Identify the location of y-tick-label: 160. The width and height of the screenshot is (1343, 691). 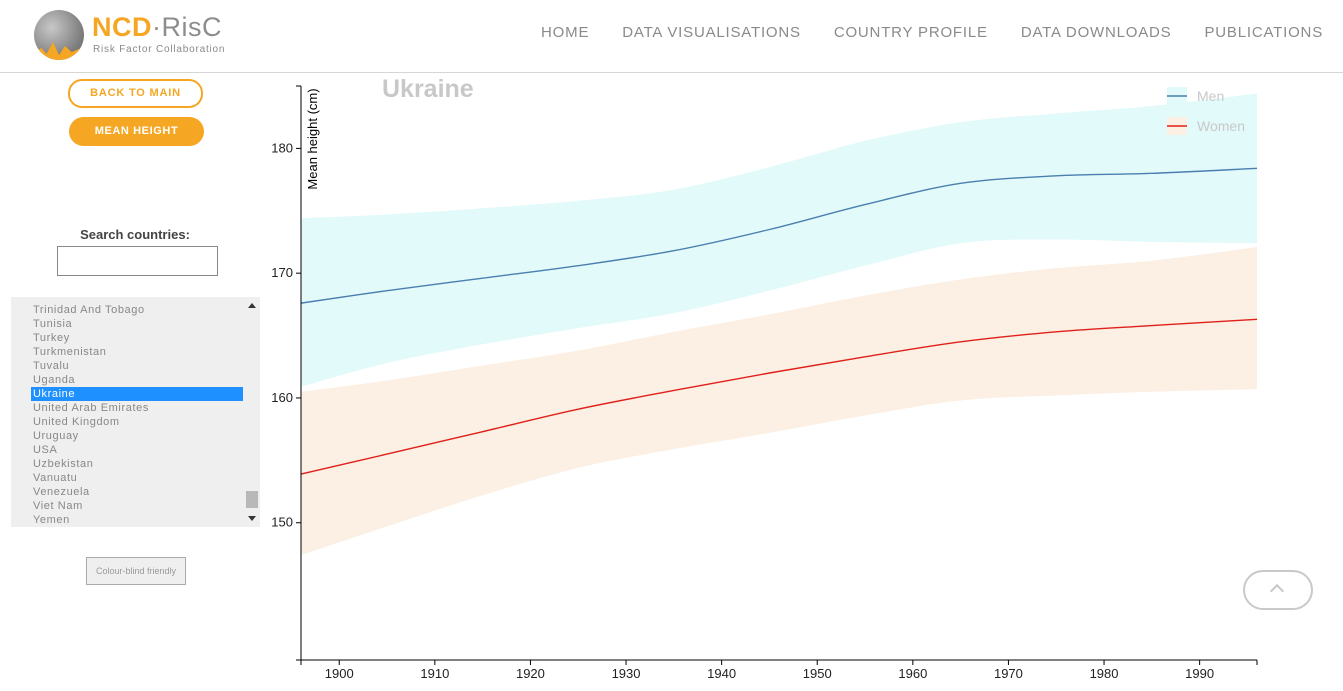
(282, 397).